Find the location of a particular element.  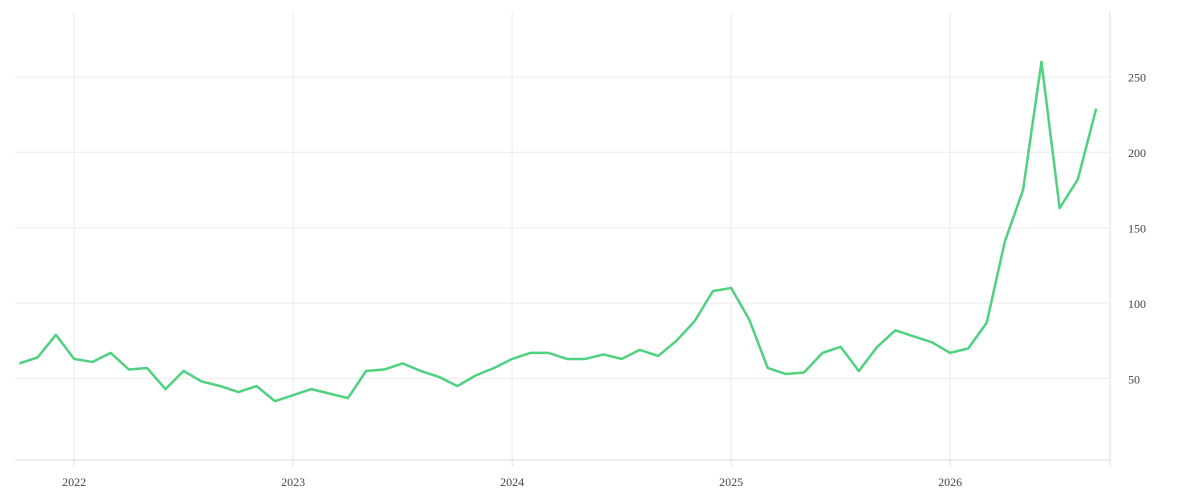

x-tick-label: 2025 is located at coordinates (731, 482).